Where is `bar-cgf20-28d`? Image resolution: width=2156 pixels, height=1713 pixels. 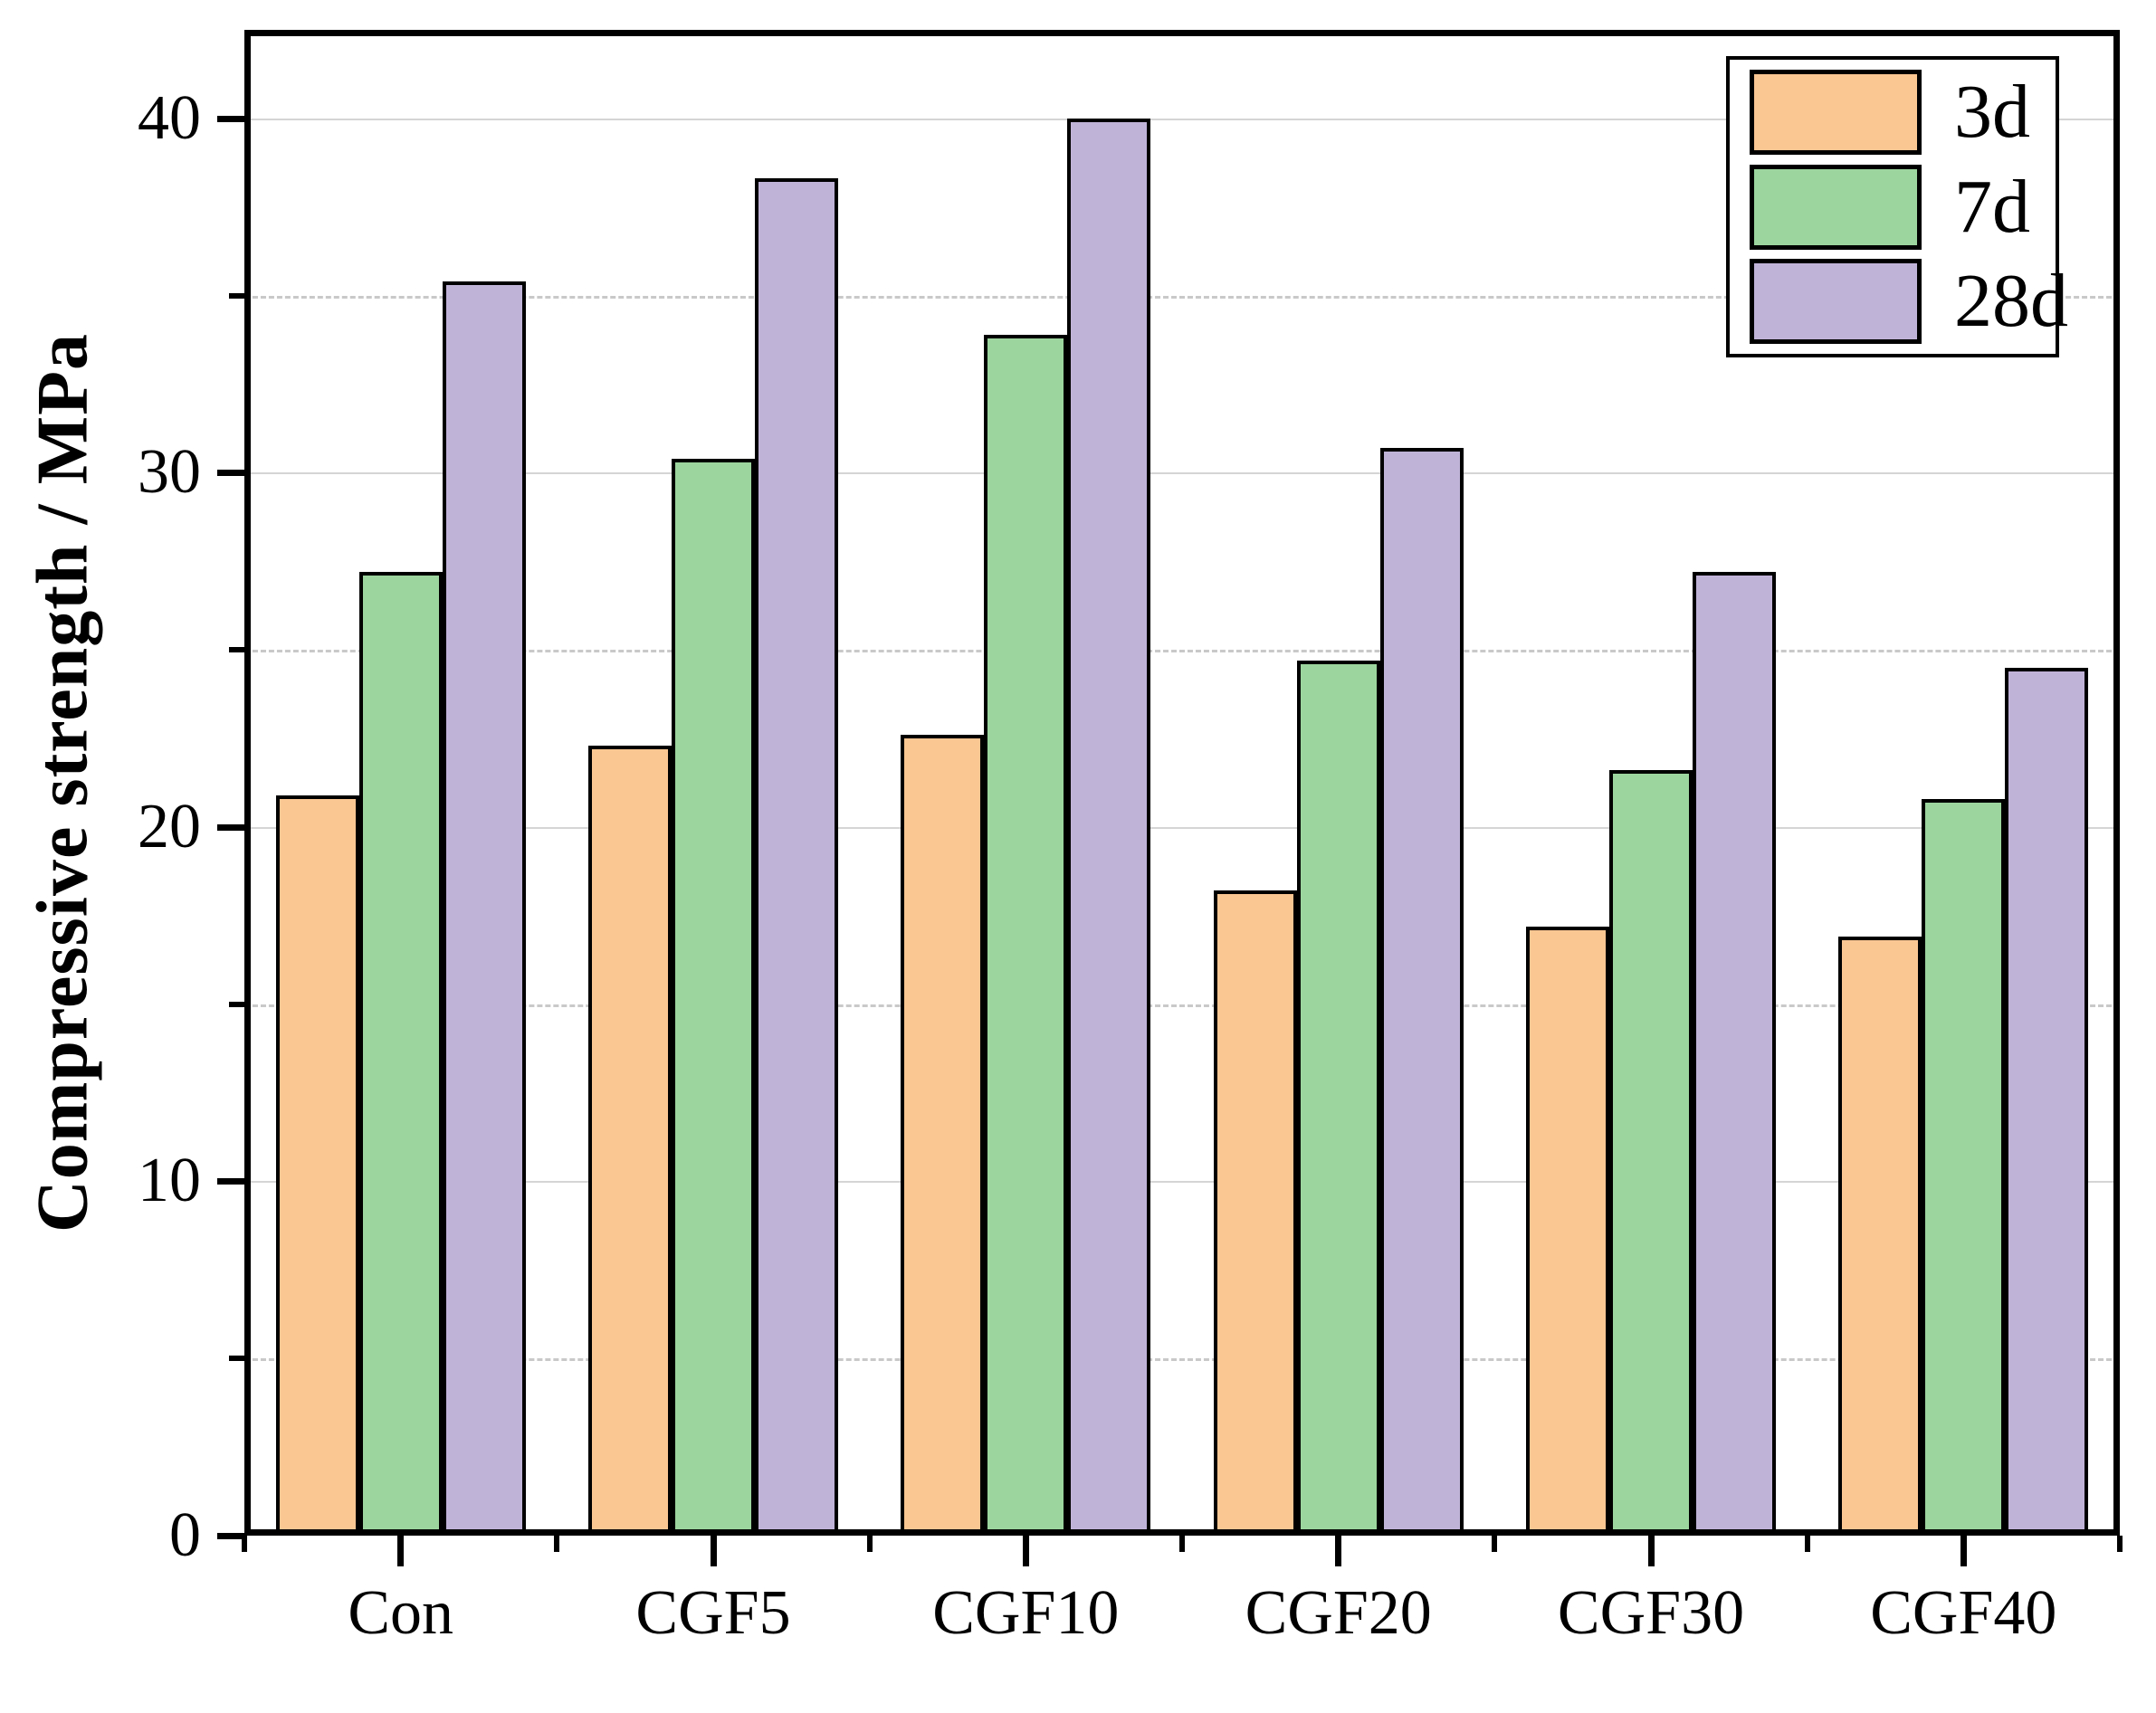
bar-cgf20-28d is located at coordinates (1421, 992).